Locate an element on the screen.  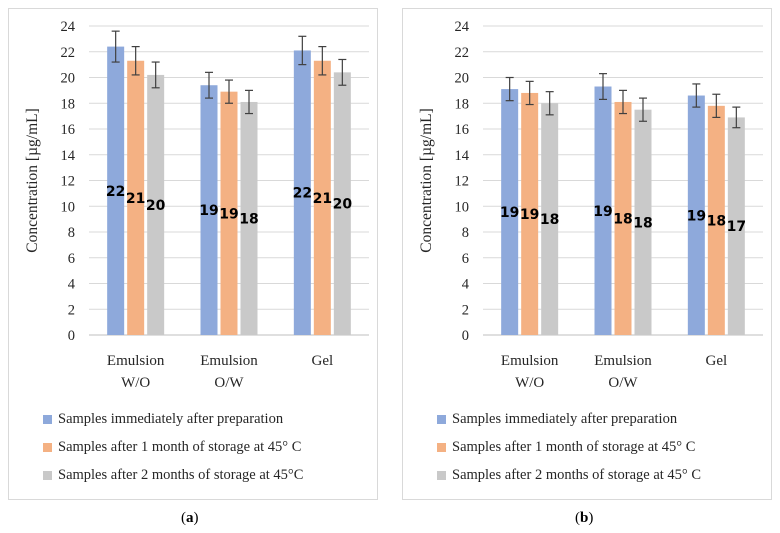
caption-a: (a) is located at coordinates (190, 518).